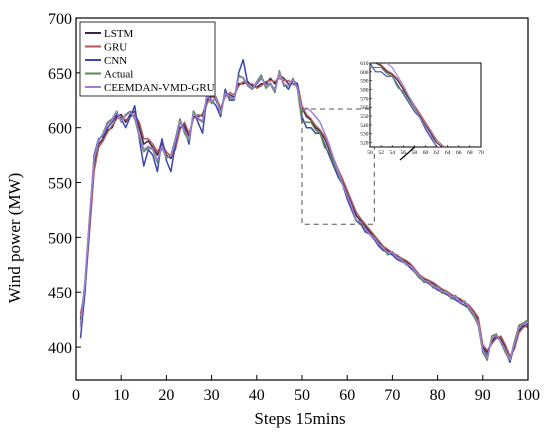 The image size is (550, 438). I want to click on inset-x-tick-label: 62, so click(437, 153).